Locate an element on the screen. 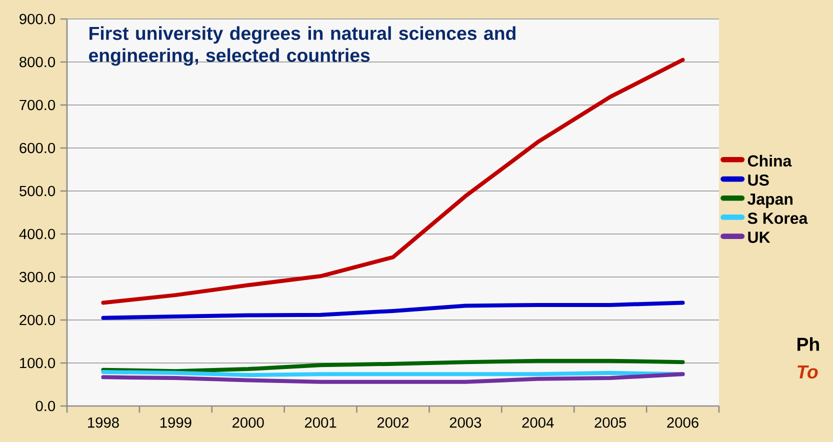 The image size is (833, 442). y-tick-label: 0.0 is located at coordinates (46, 406).